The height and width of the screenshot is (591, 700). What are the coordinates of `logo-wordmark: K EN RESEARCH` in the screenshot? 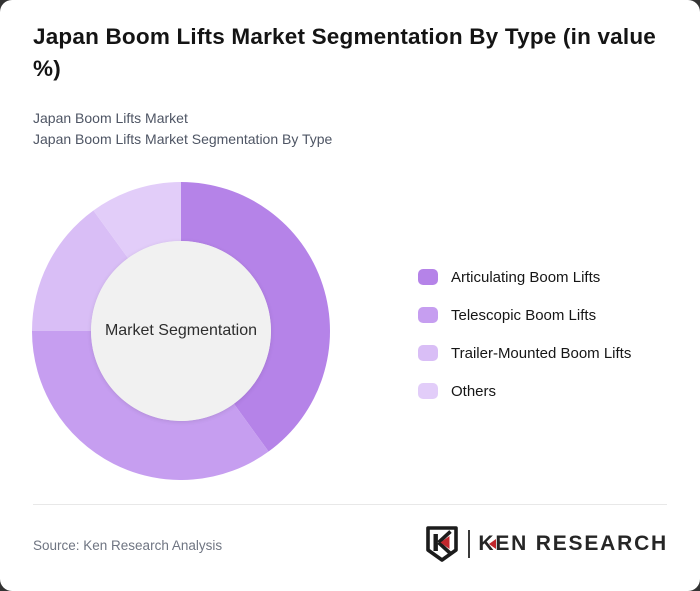 It's located at (573, 544).